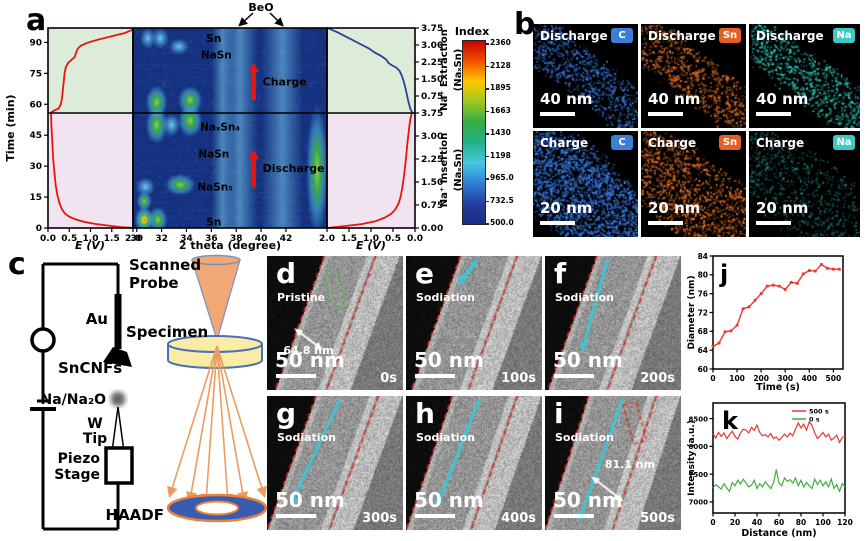 The width and height of the screenshot is (866, 541). I want to click on left-xaxis-title: E (V), so click(90, 245).